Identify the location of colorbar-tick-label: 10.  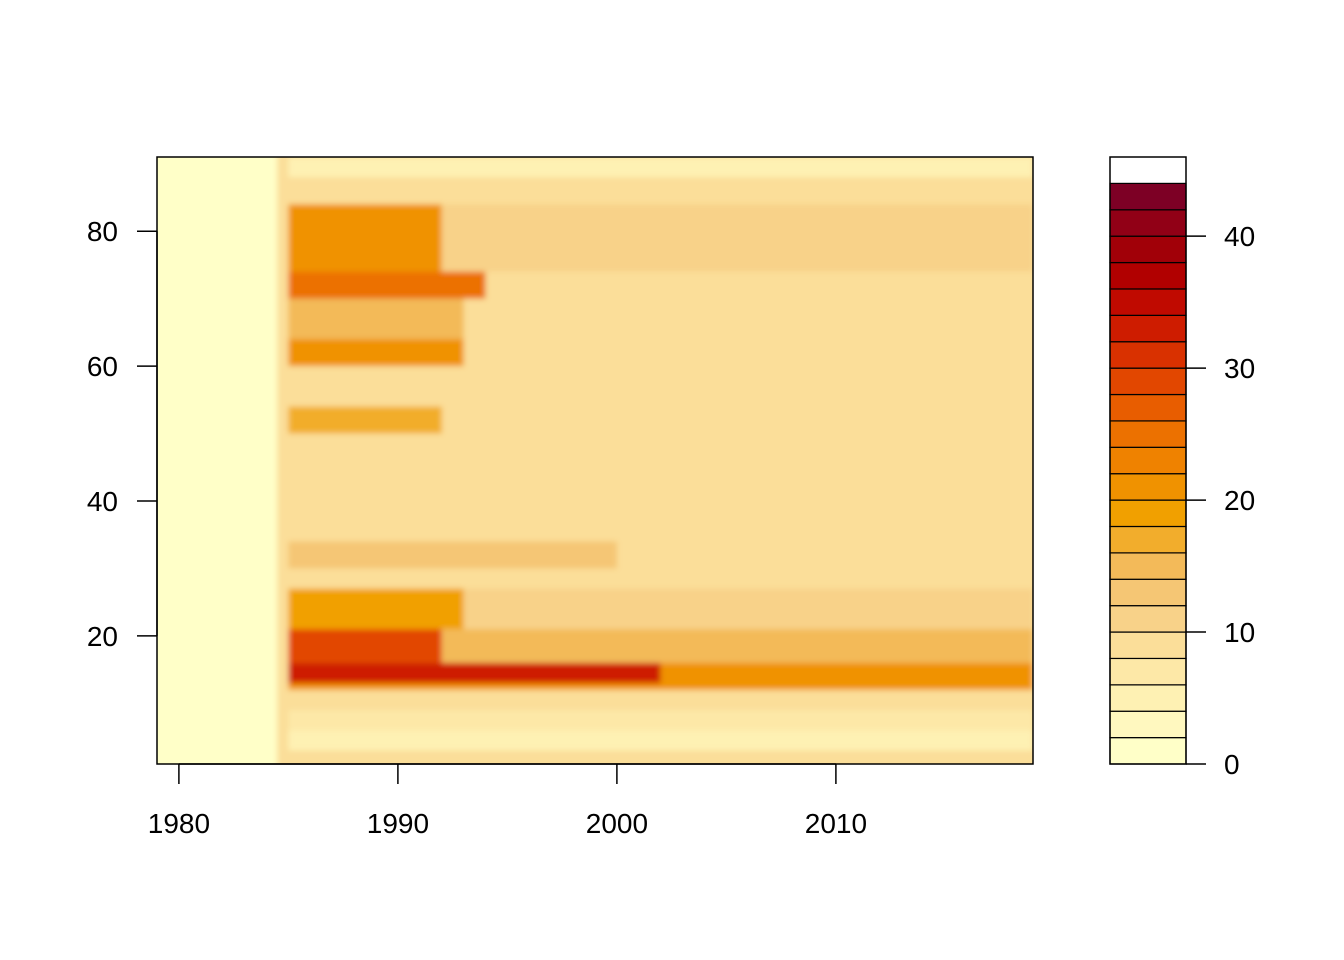
(1239, 632).